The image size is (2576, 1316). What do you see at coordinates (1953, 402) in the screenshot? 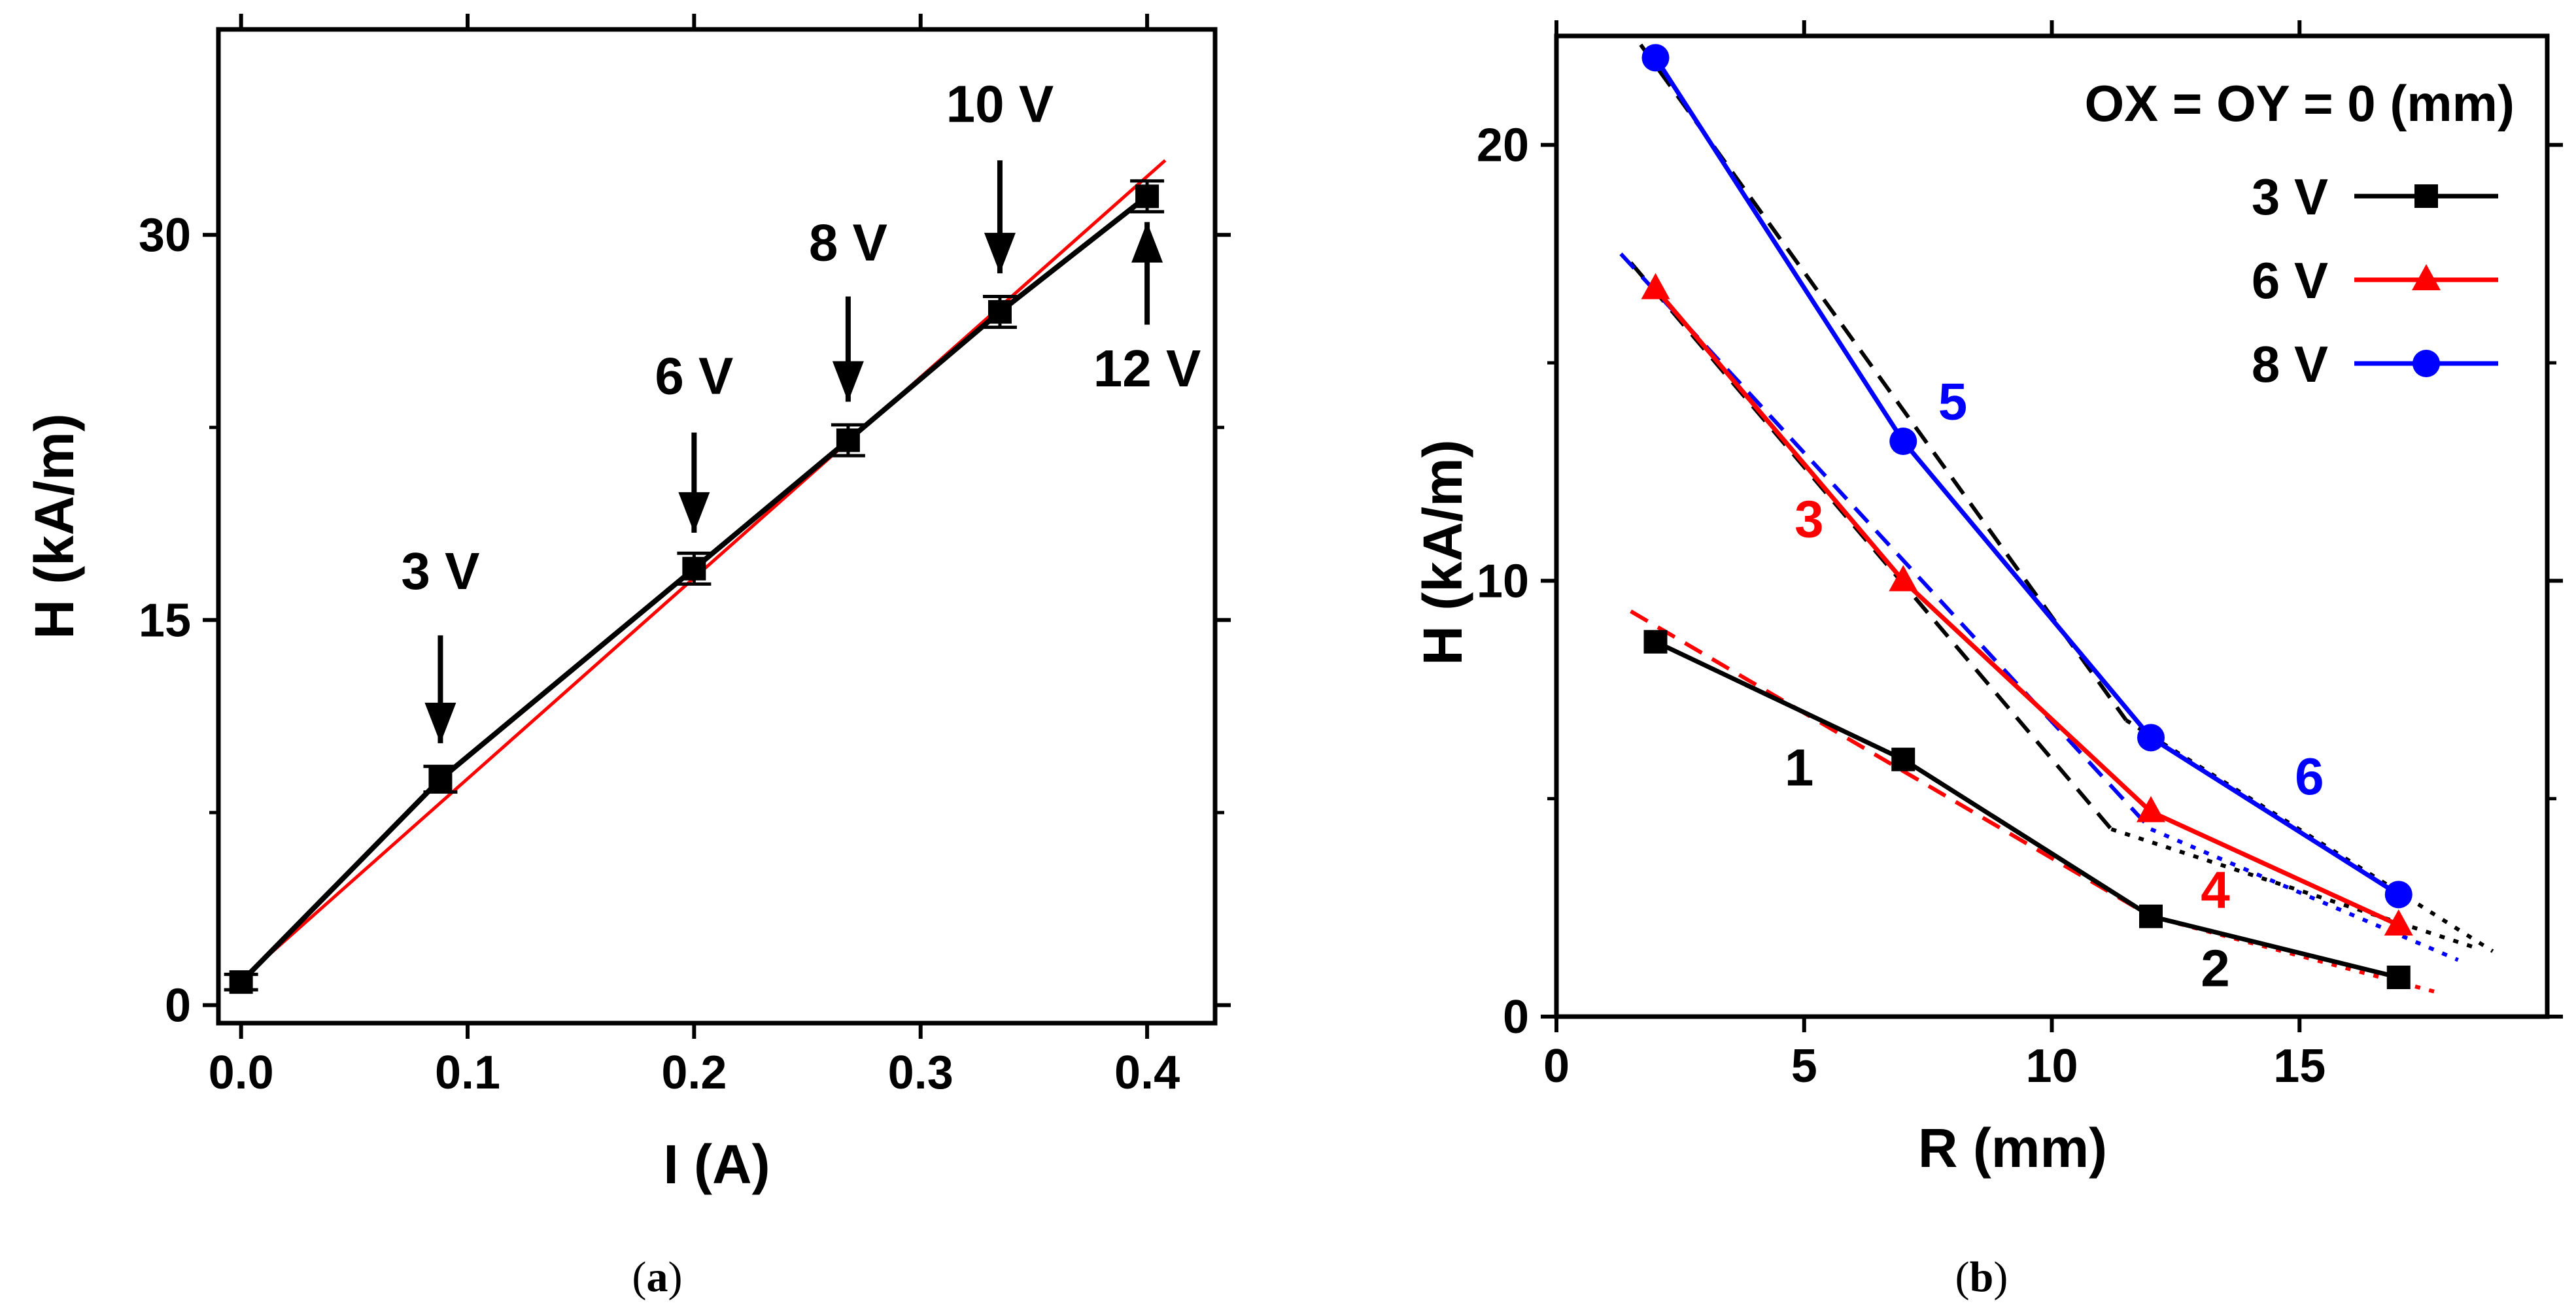
I see `curve-number-label: 5` at bounding box center [1953, 402].